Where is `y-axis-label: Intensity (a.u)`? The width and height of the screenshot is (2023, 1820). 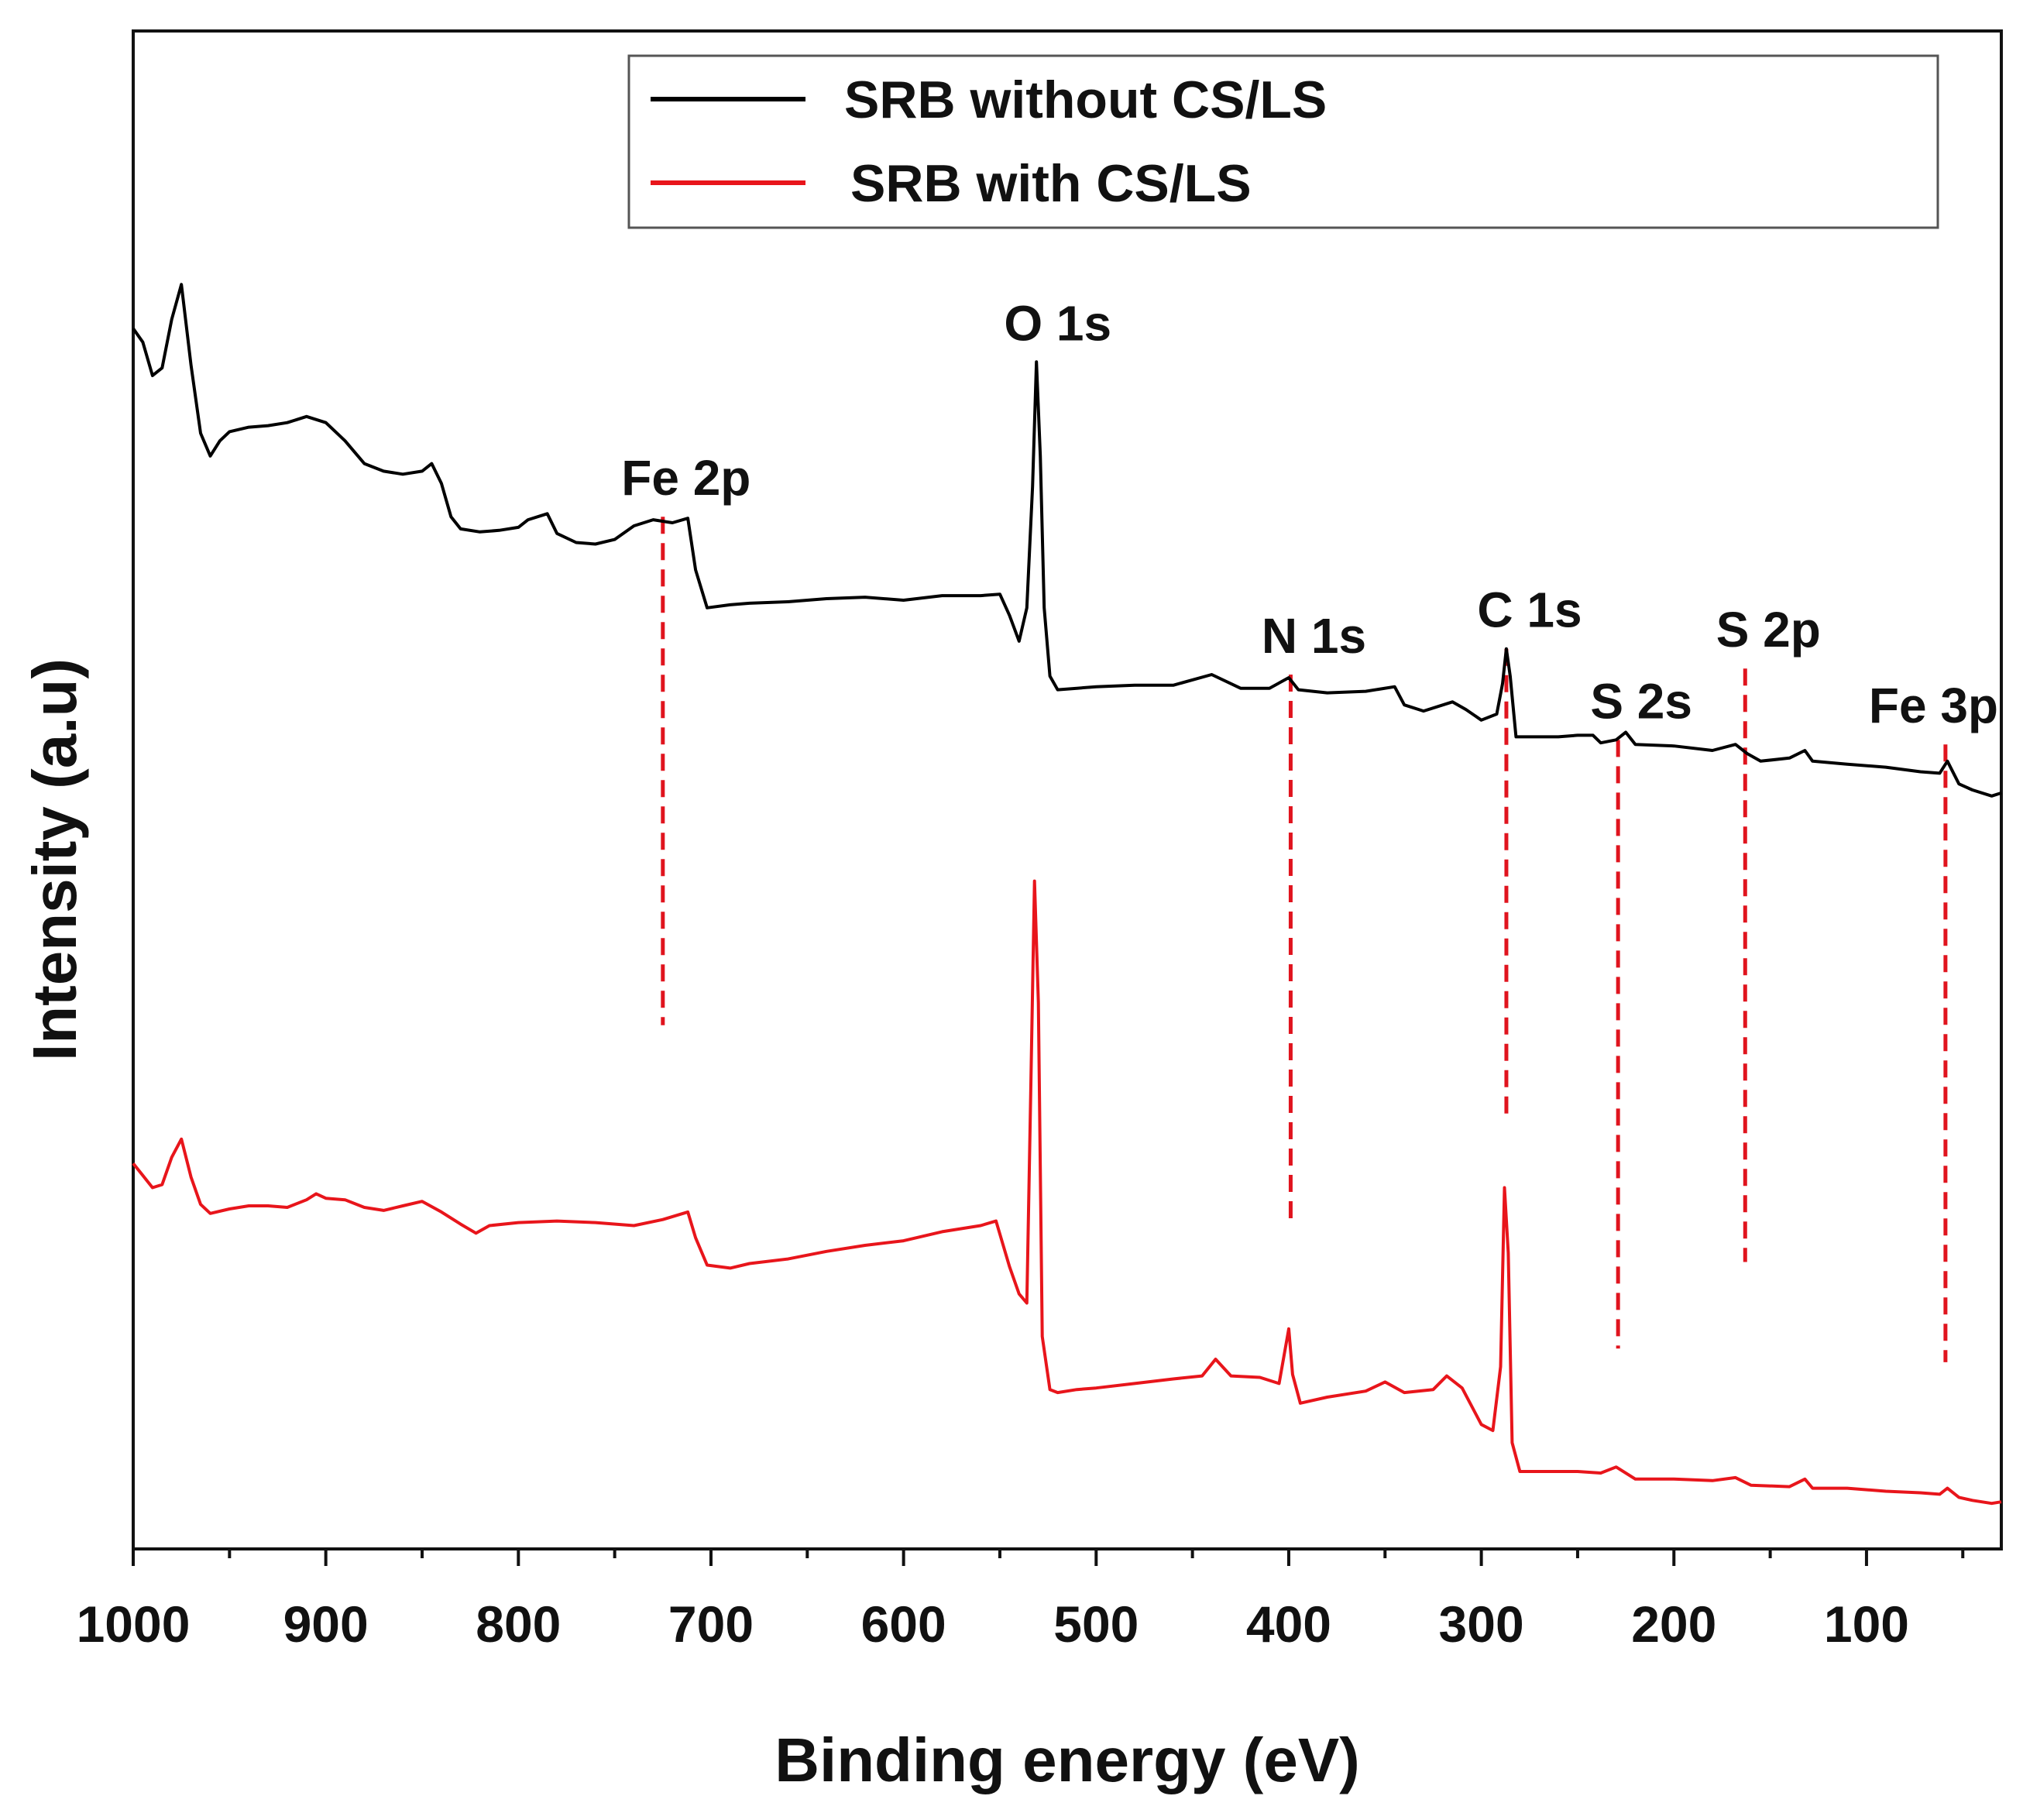 y-axis-label: Intensity (a.u) is located at coordinates (54, 859).